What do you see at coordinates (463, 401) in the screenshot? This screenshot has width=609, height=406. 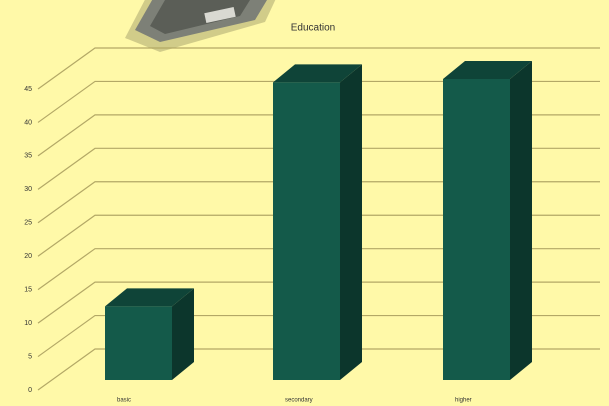 I see `x-tick-label: higher` at bounding box center [463, 401].